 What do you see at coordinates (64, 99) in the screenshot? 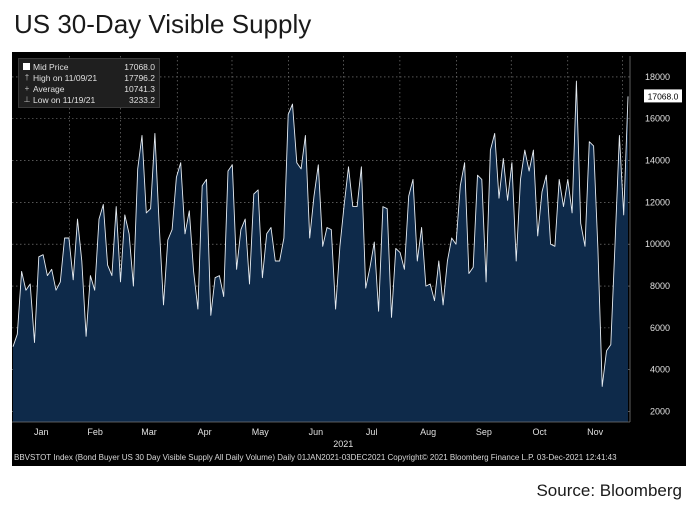
I see `legend-label: Low on 11/19/21` at bounding box center [64, 99].